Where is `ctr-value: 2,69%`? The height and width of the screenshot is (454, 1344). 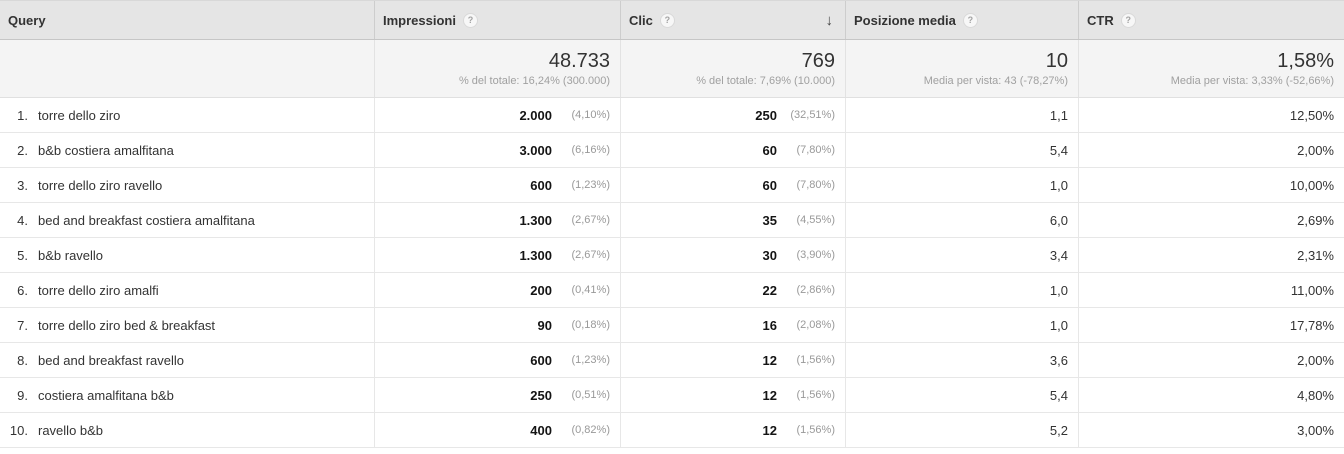 ctr-value: 2,69% is located at coordinates (1315, 220).